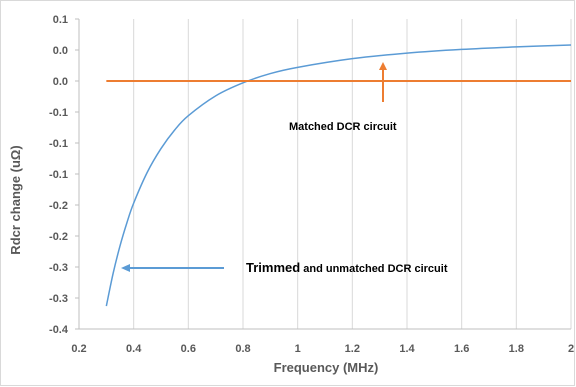 This screenshot has width=576, height=387. I want to click on x-axis-label: Frequency (MHz), so click(326, 367).